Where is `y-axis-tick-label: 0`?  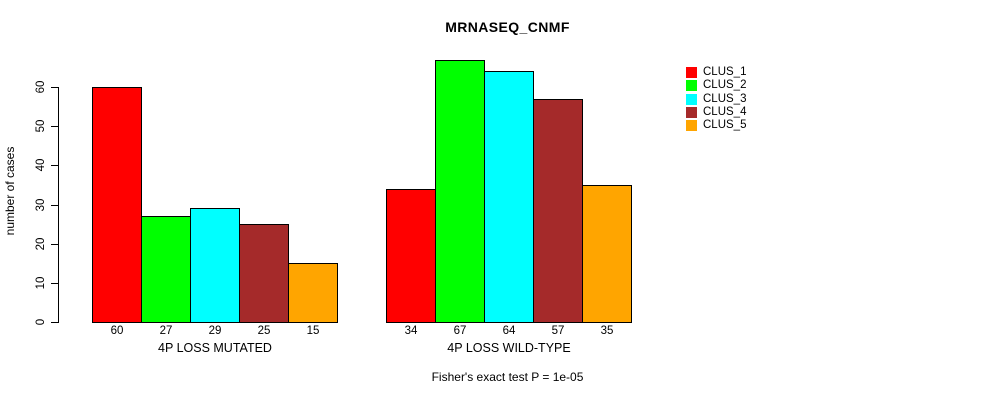 y-axis-tick-label: 0 is located at coordinates (41, 322).